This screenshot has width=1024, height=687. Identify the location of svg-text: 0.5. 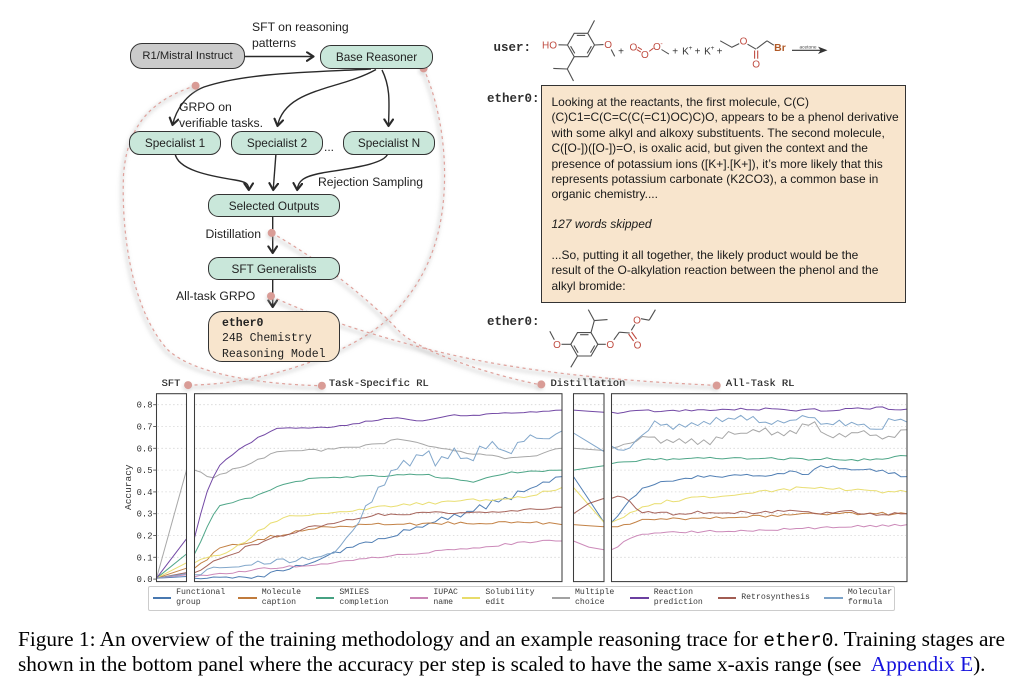
(145, 471).